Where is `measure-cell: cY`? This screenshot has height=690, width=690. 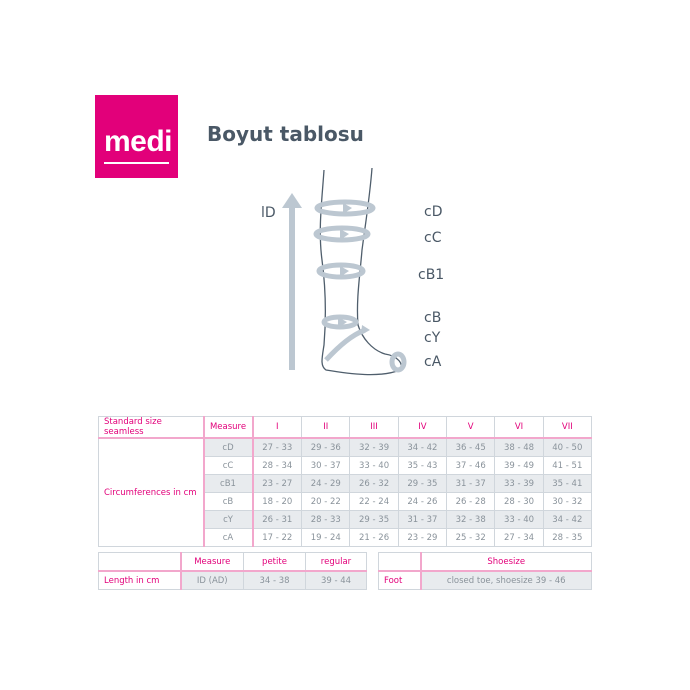 measure-cell: cY is located at coordinates (227, 519).